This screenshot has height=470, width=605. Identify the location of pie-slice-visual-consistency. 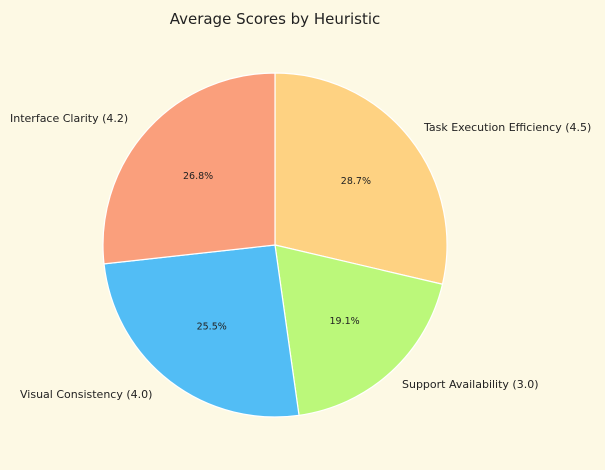
(201, 331).